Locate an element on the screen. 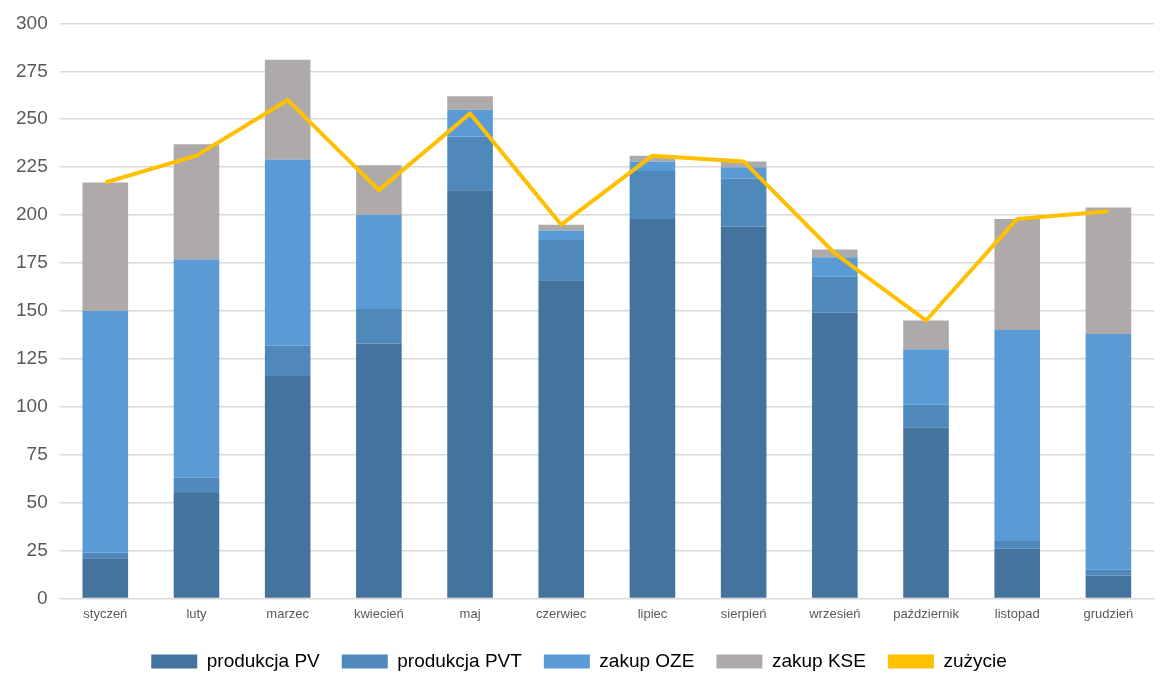  y-tick-label: 300 is located at coordinates (32, 22).